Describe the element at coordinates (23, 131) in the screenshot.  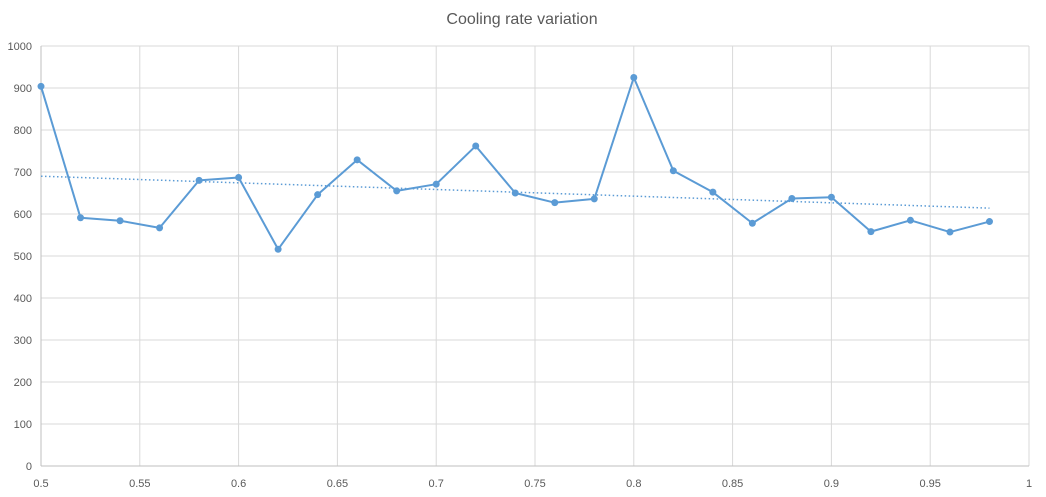
I see `y-tick-label: 800` at that location.